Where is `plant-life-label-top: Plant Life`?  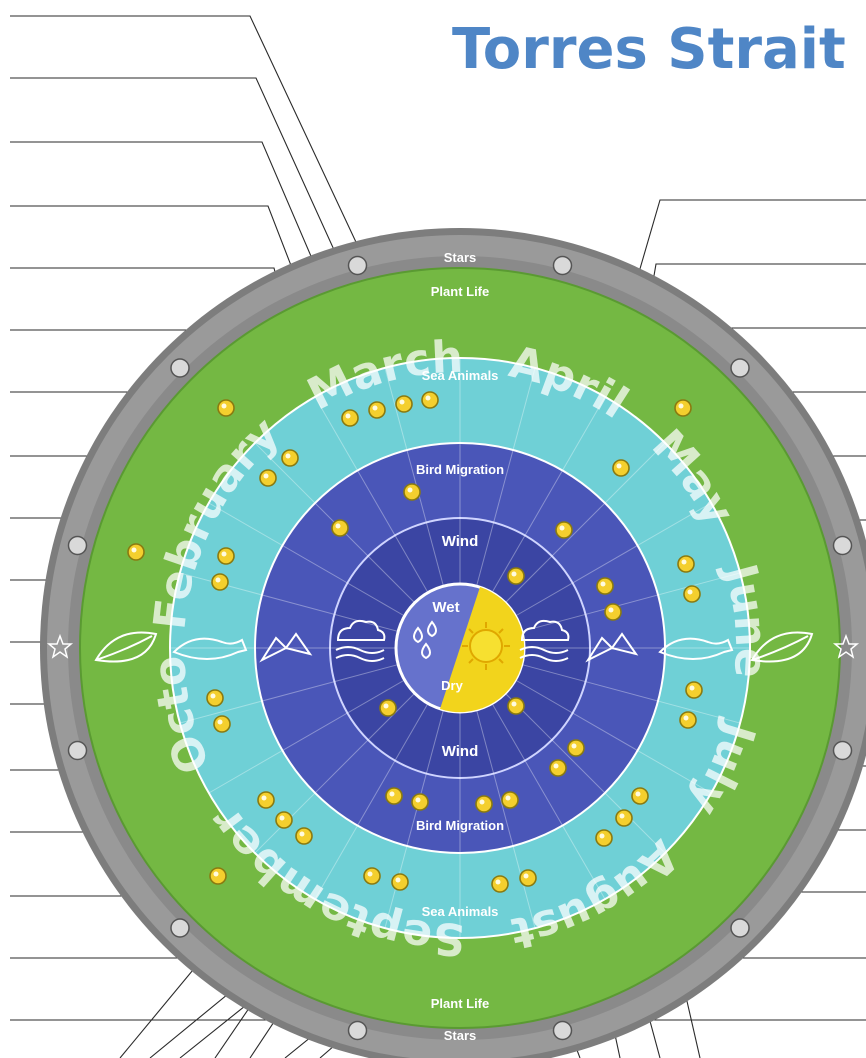
plant-life-label-top: Plant Life is located at coordinates (460, 291).